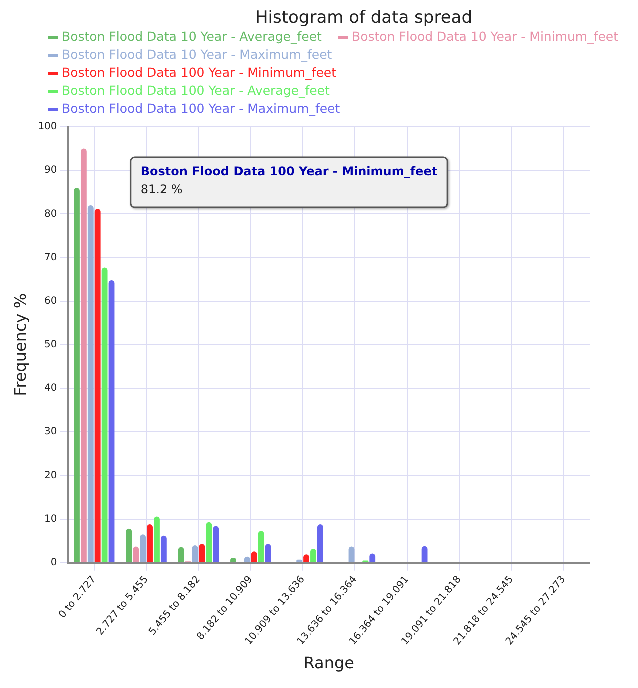 This screenshot has width=638, height=688. I want to click on x-axis-title: Range, so click(329, 663).